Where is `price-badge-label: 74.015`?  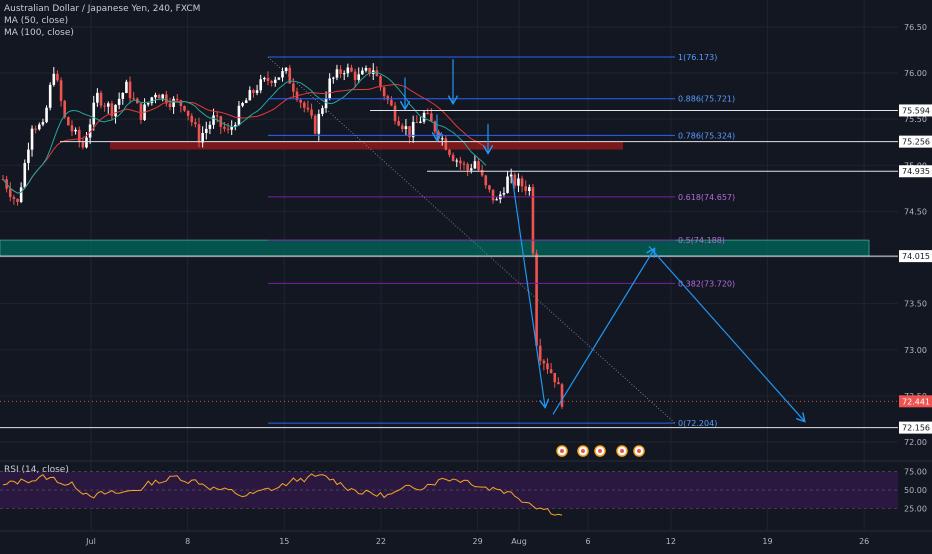
price-badge-label: 74.015 is located at coordinates (916, 256).